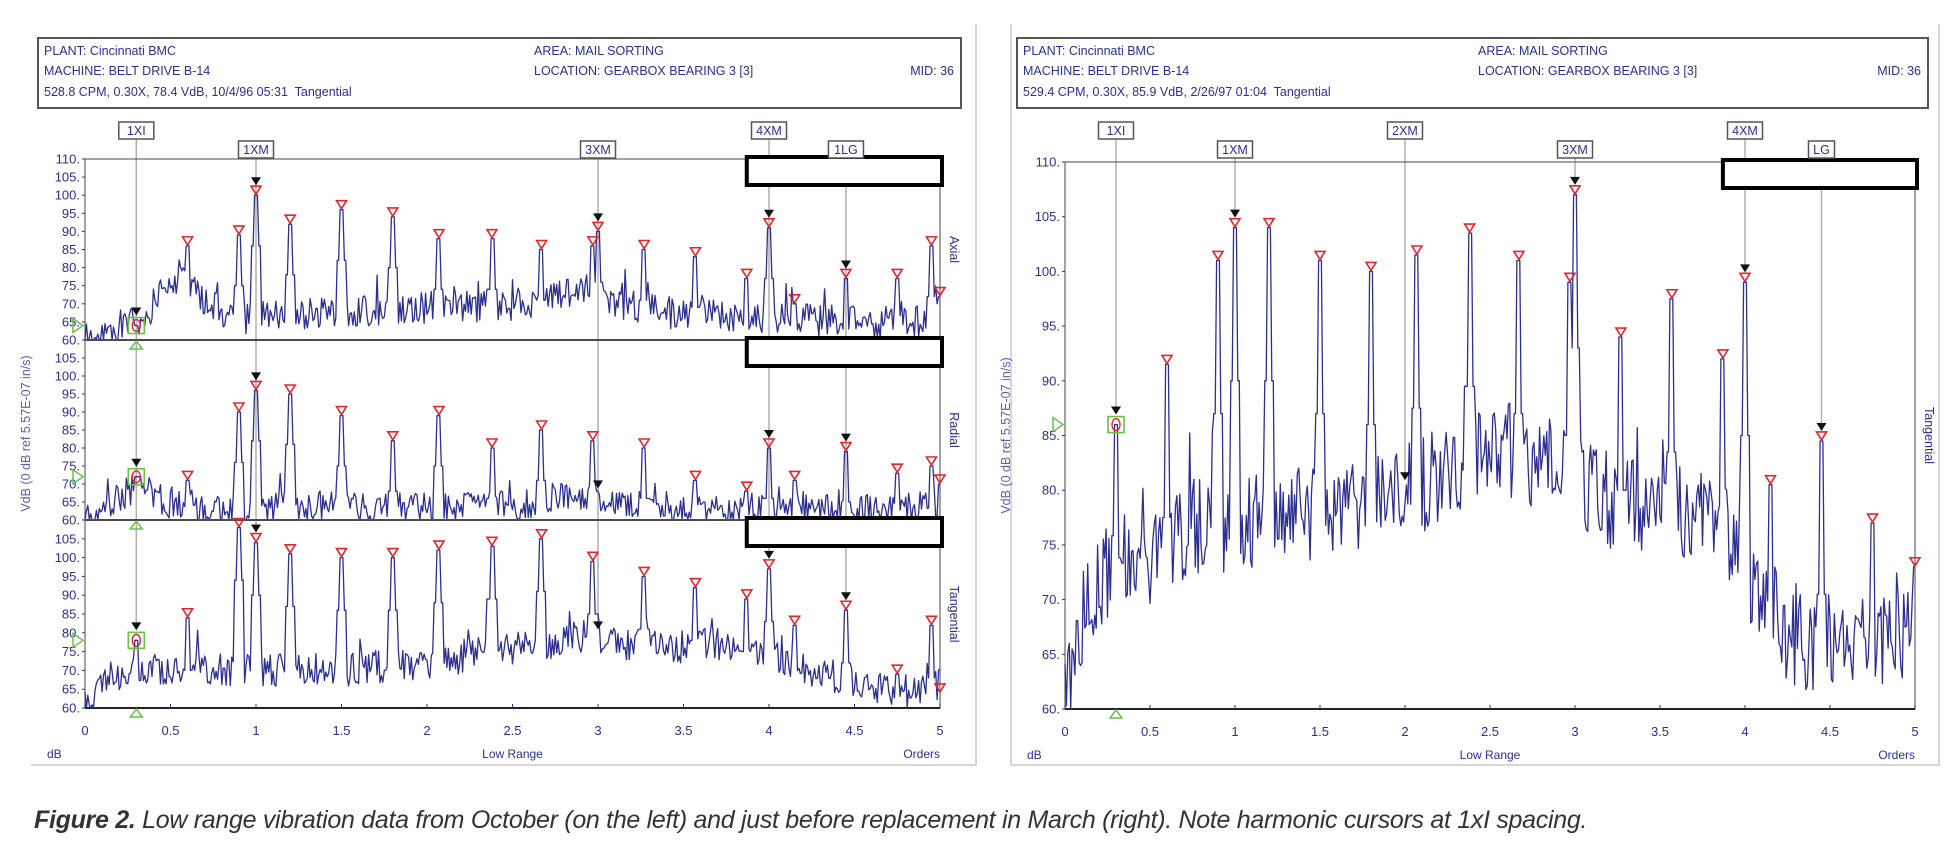 Image resolution: width=1948 pixels, height=858 pixels. What do you see at coordinates (1034, 755) in the screenshot?
I see `y-unit-label: dB` at bounding box center [1034, 755].